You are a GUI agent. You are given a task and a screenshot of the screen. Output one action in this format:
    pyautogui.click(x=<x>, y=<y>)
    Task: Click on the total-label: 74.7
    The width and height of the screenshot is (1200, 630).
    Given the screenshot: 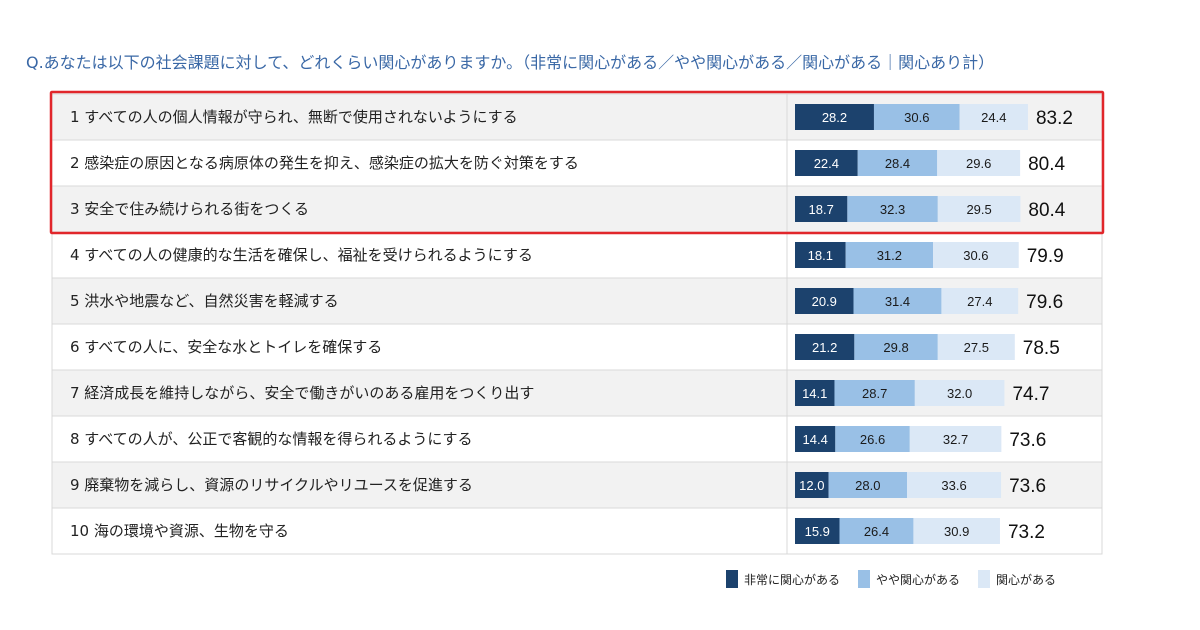 What is the action you would take?
    pyautogui.click(x=1030, y=394)
    